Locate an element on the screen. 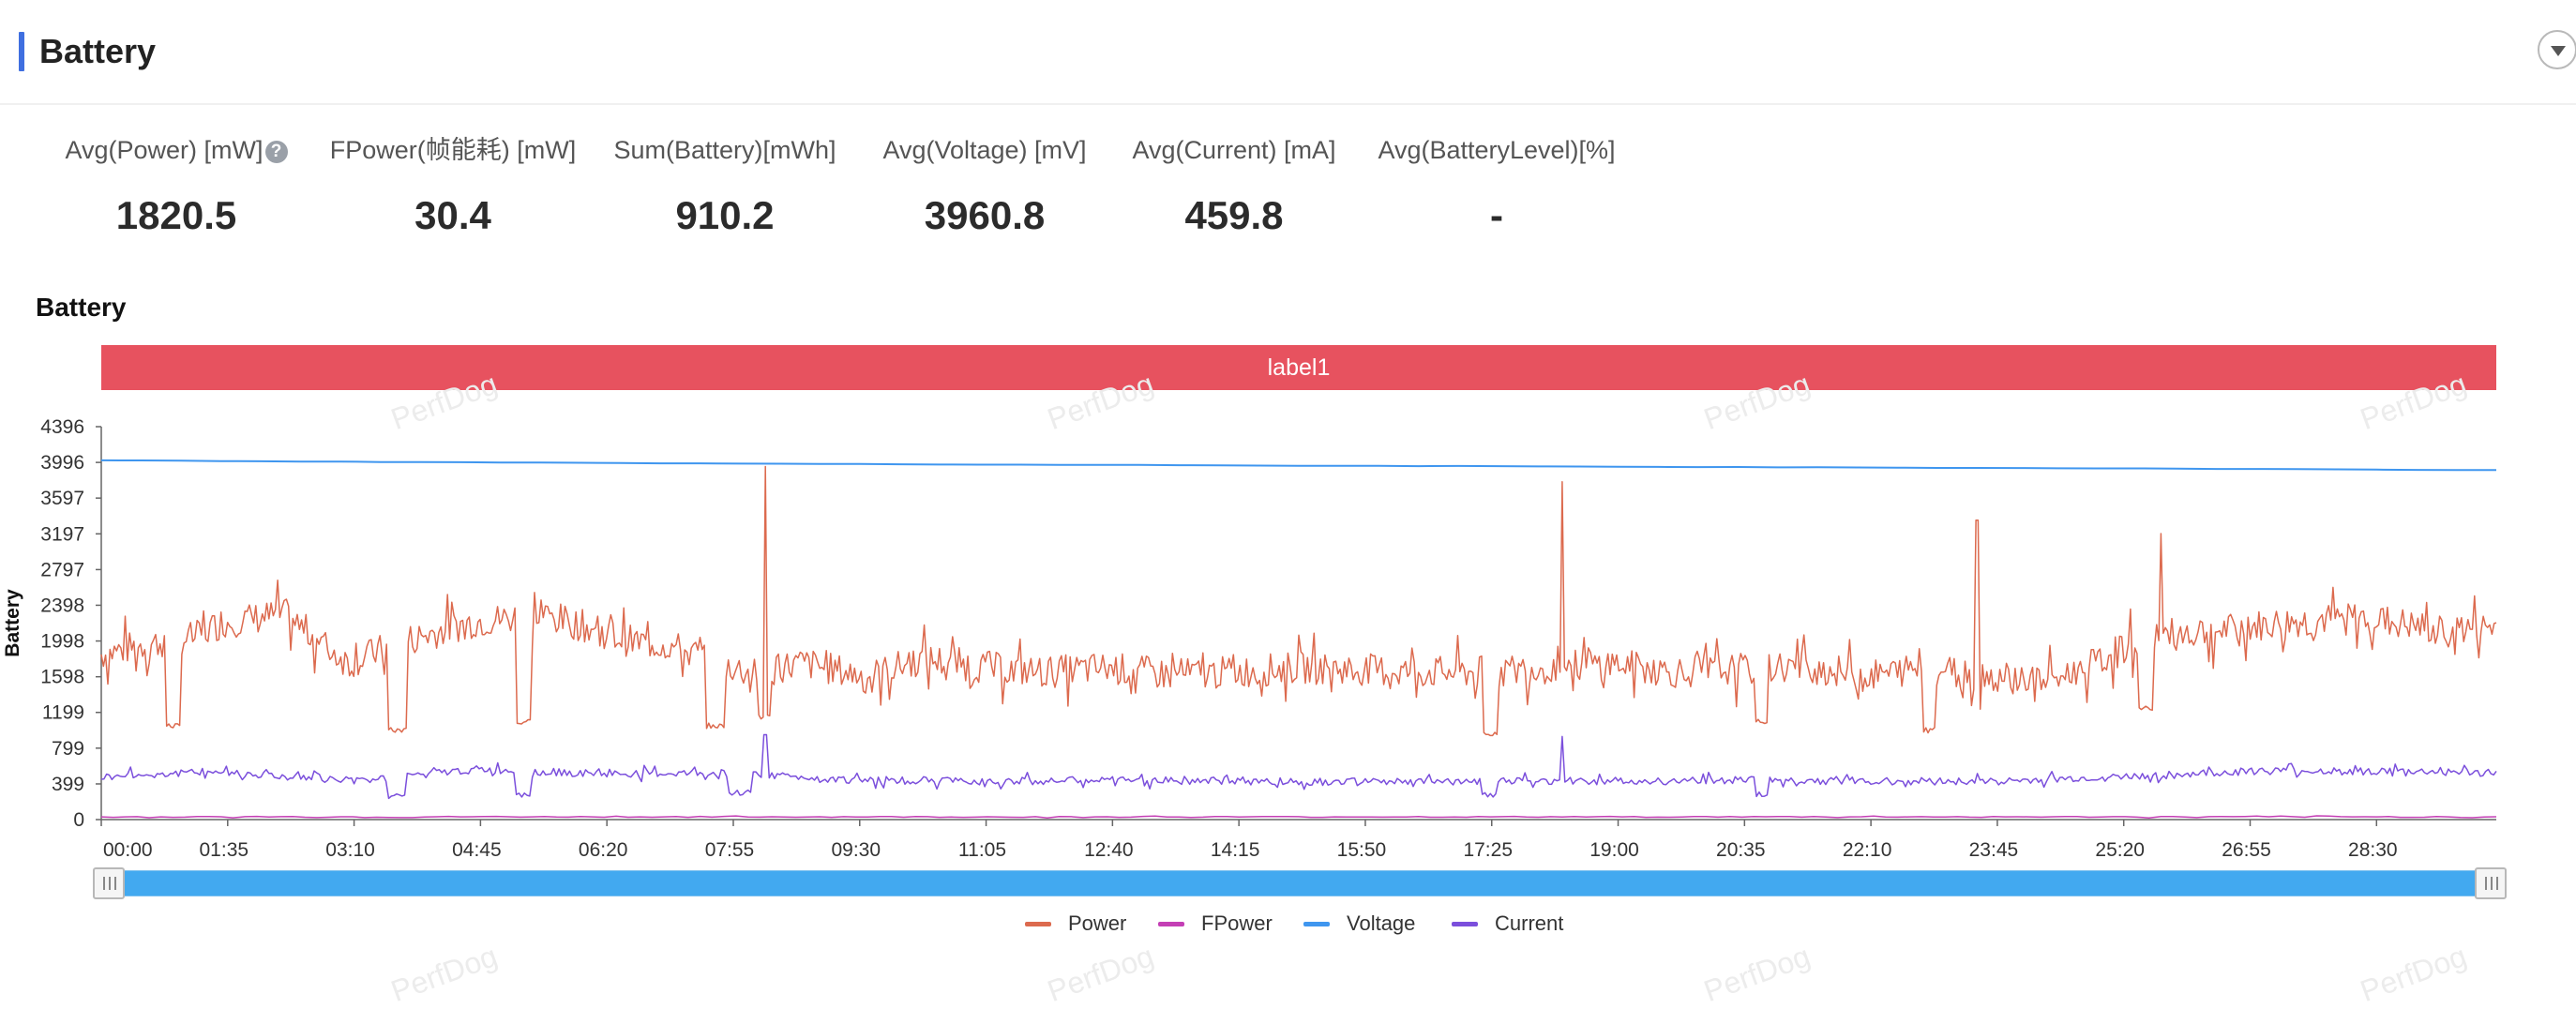 The height and width of the screenshot is (1009, 2576). x-tick-label: 15:50 is located at coordinates (1362, 850).